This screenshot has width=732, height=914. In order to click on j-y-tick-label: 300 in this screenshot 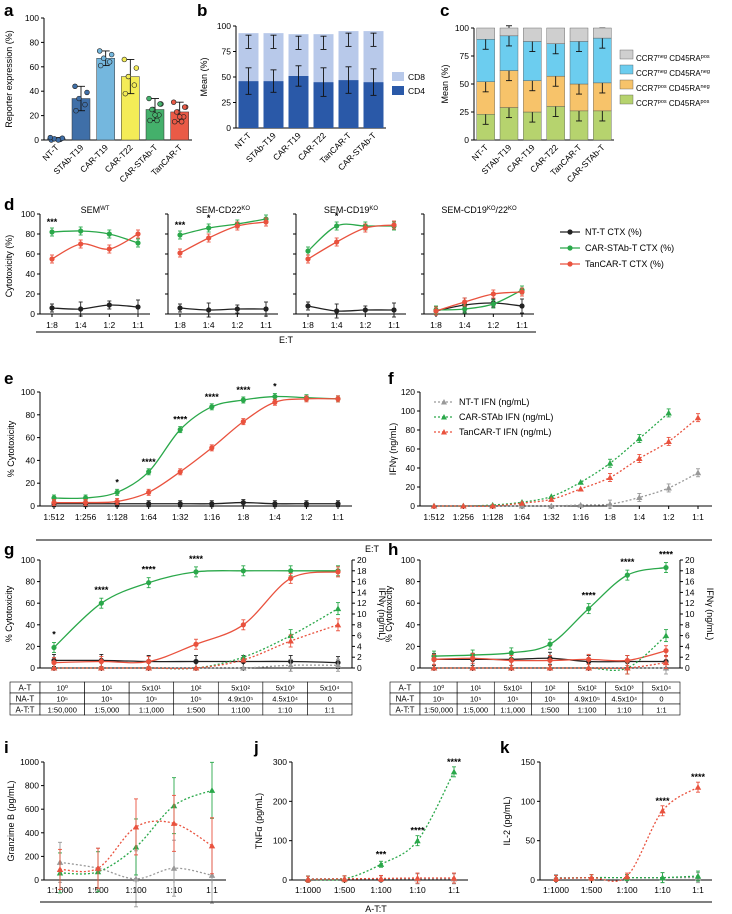, I will do `click(280, 762)`.